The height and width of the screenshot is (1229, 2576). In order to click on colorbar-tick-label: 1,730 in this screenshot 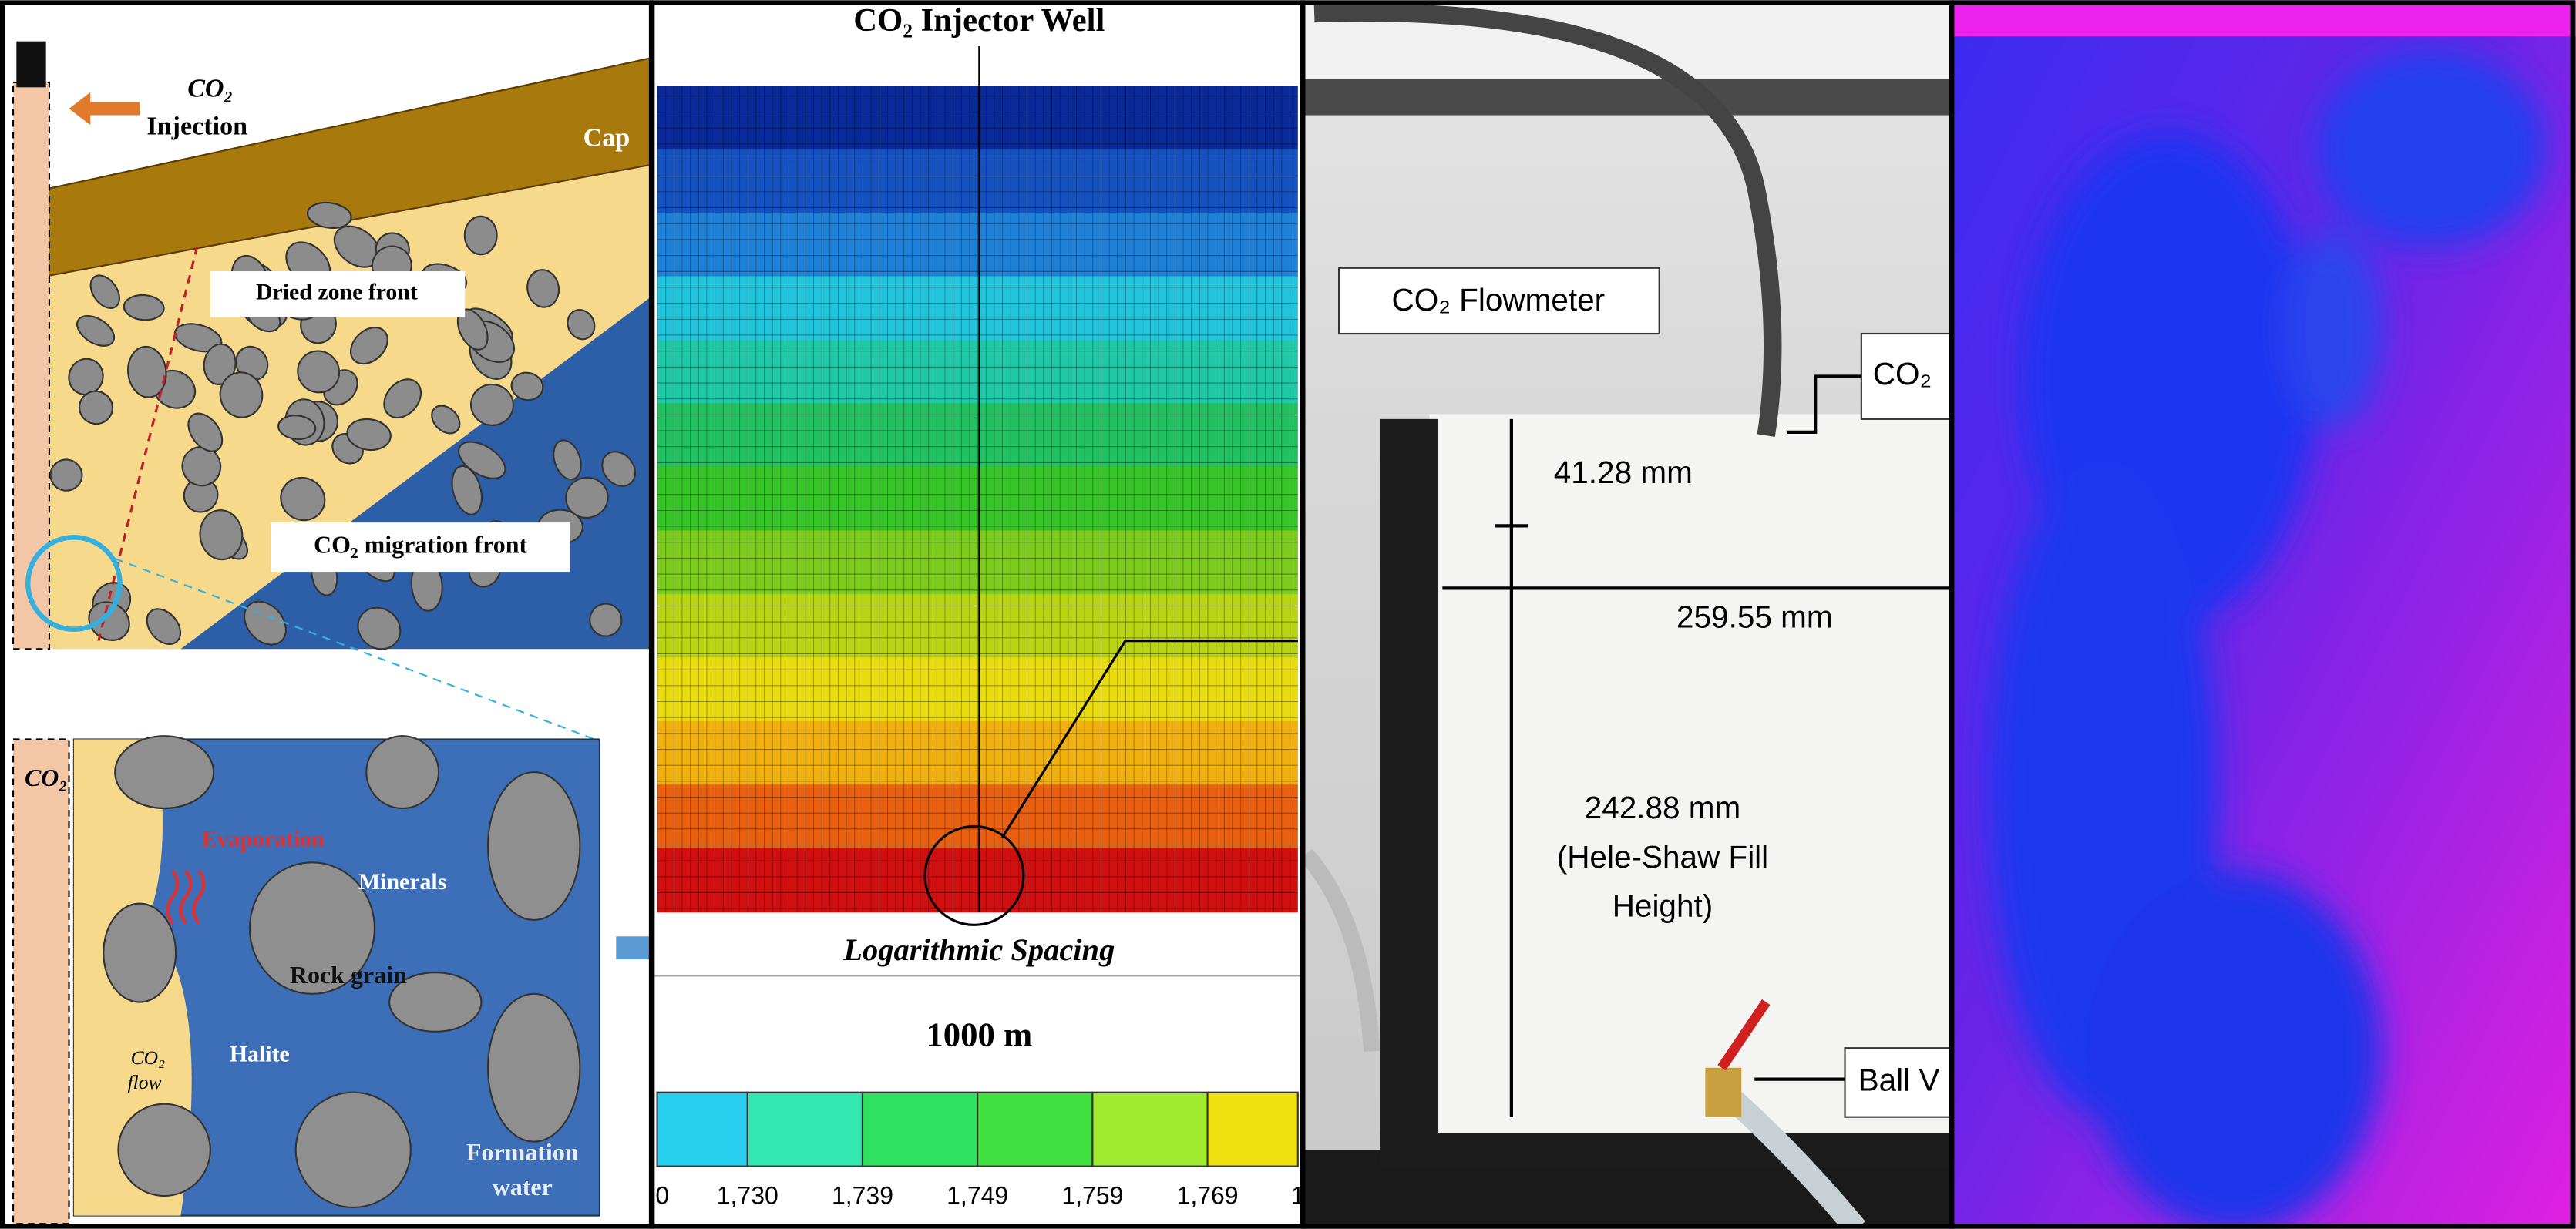, I will do `click(748, 1196)`.